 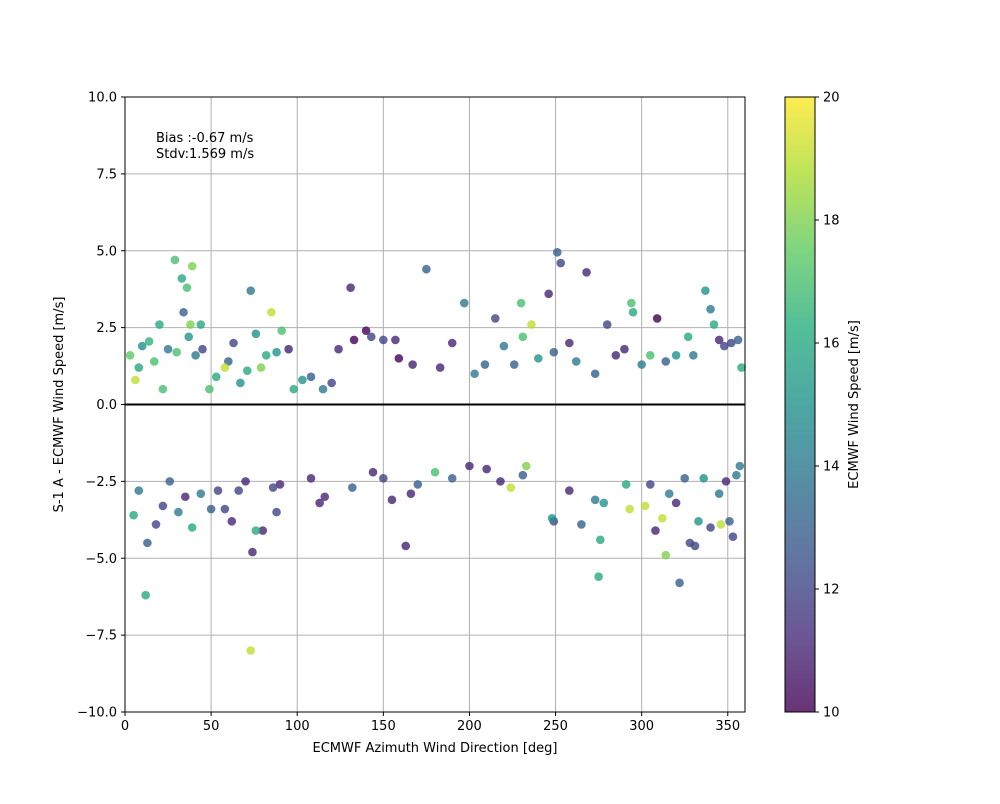 What do you see at coordinates (101, 636) in the screenshot?
I see `y-tick-label: −7.5` at bounding box center [101, 636].